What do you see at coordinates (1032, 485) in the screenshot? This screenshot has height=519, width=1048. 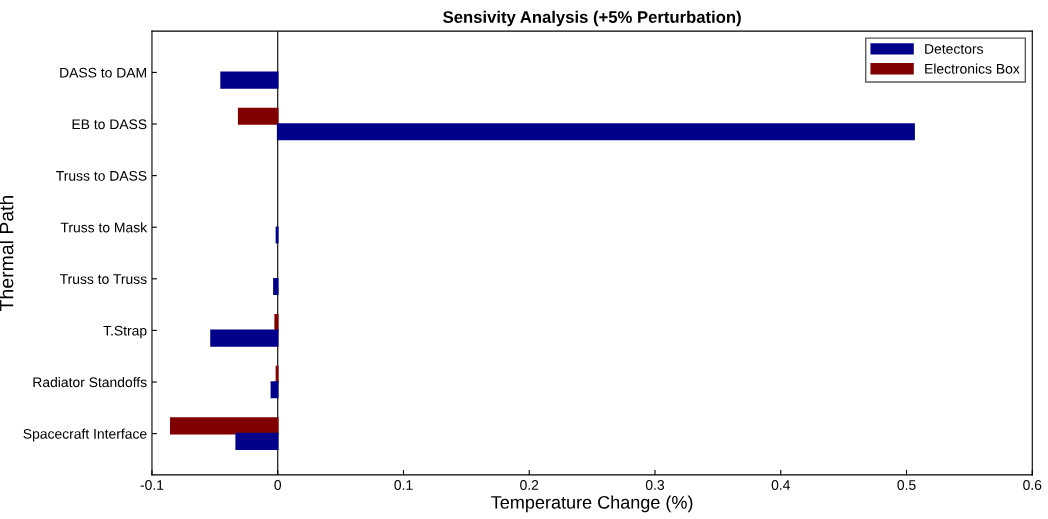 I see `x-tick-label: 0.6` at bounding box center [1032, 485].